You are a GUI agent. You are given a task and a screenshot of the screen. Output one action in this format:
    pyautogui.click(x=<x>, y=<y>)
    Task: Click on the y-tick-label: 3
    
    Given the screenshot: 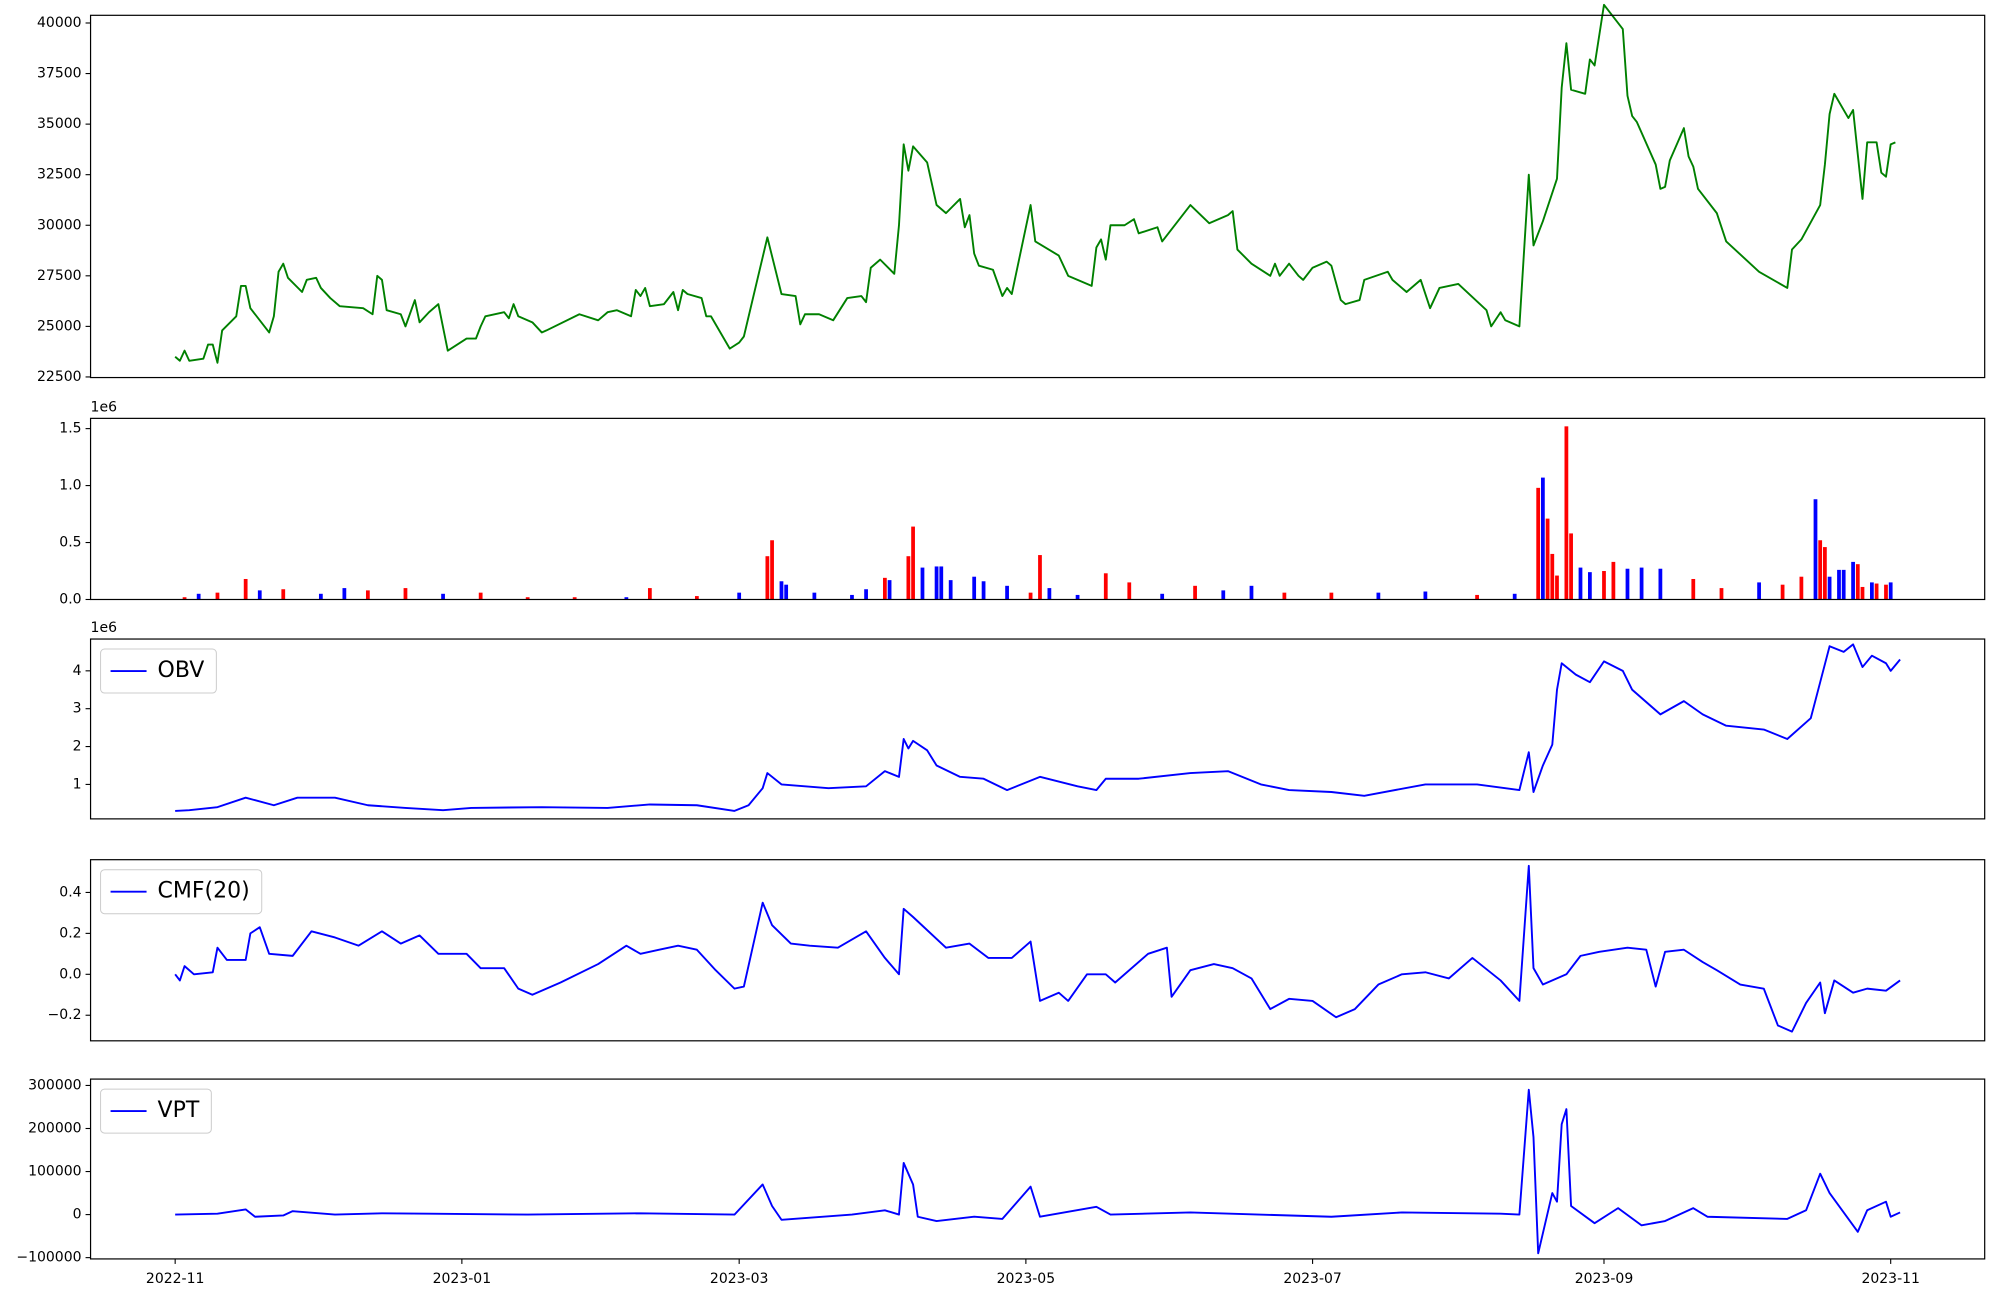 What is the action you would take?
    pyautogui.click(x=77, y=709)
    